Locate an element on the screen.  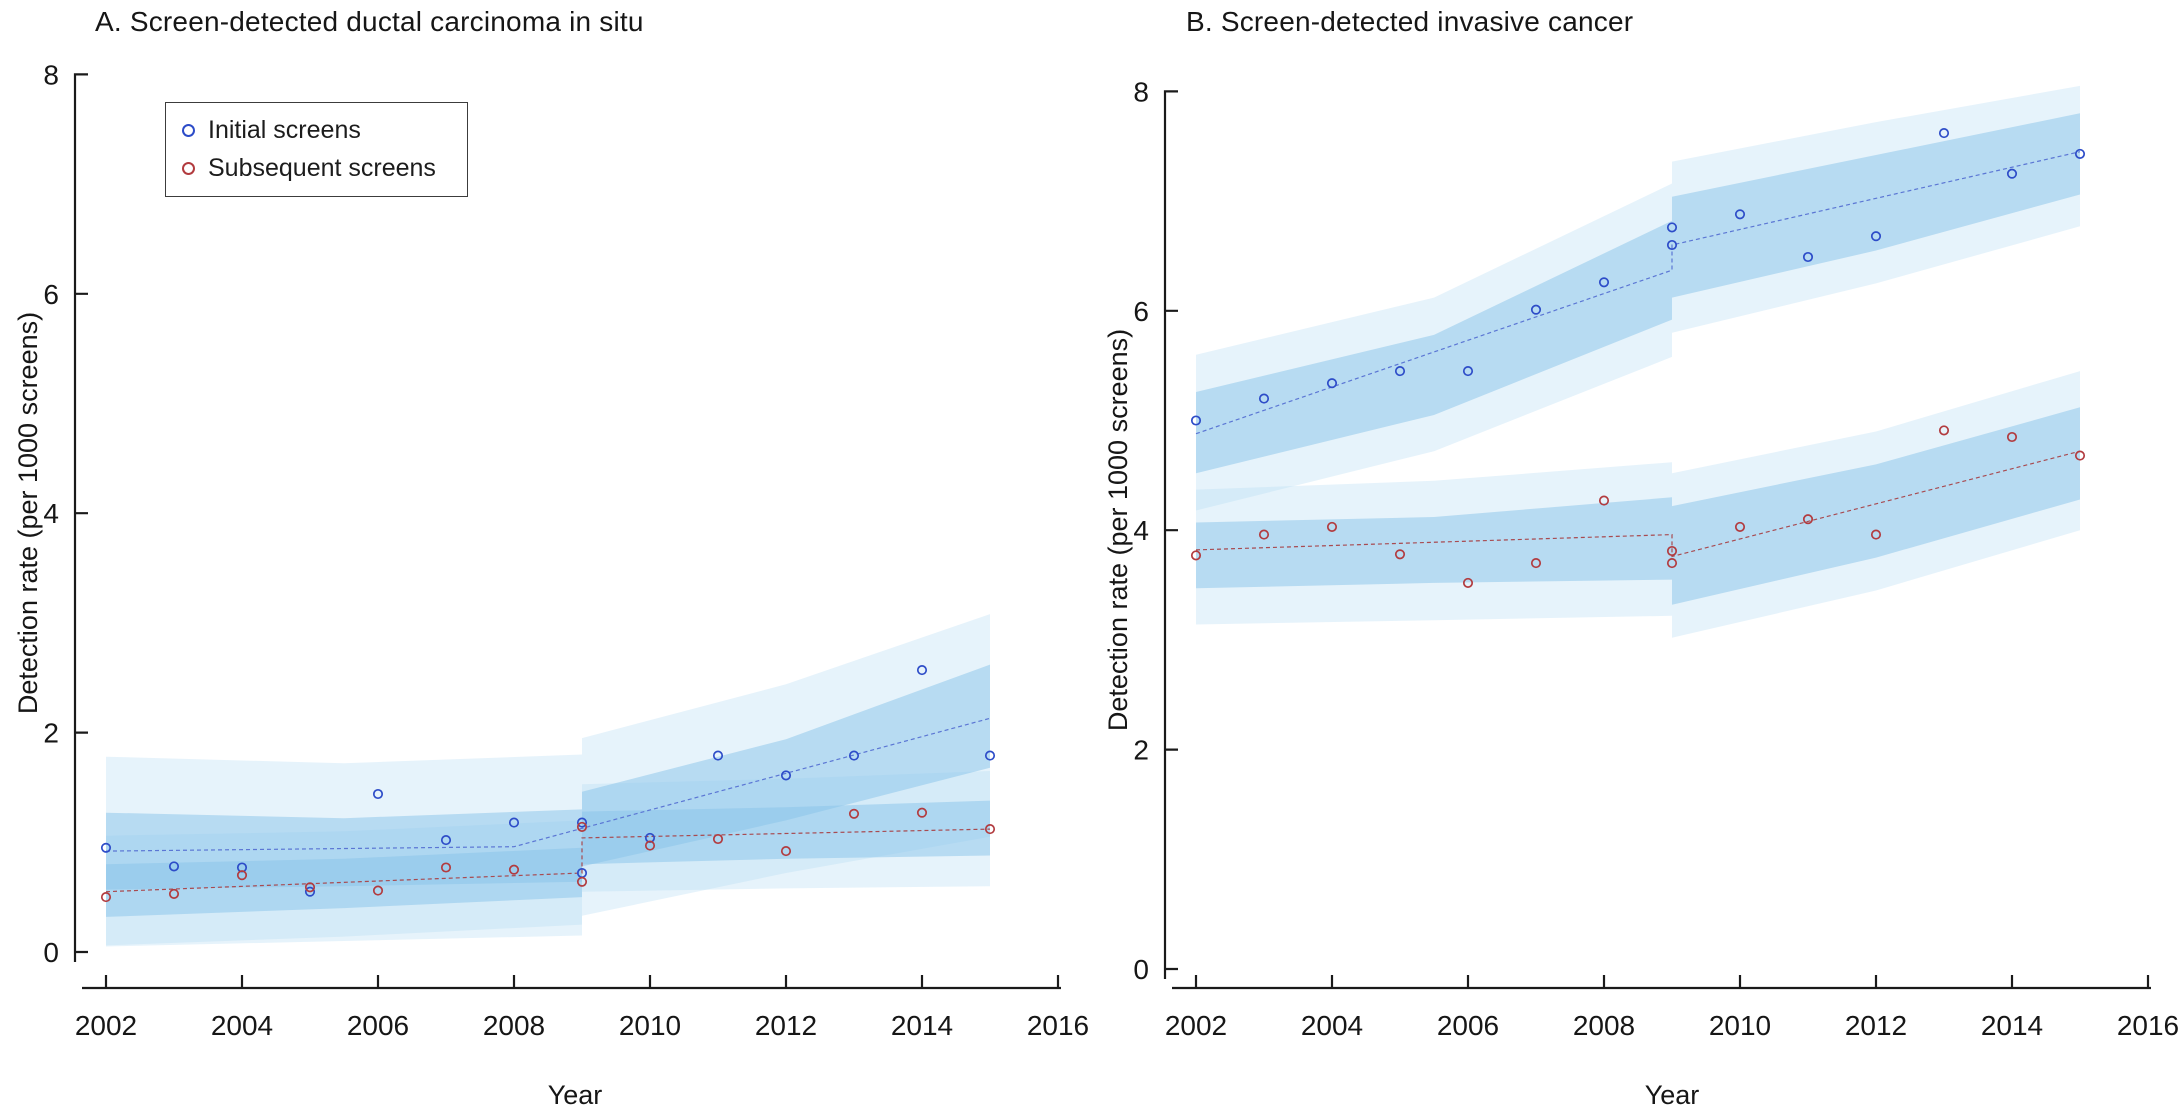
y-tick-label: 0 is located at coordinates (1141, 969).